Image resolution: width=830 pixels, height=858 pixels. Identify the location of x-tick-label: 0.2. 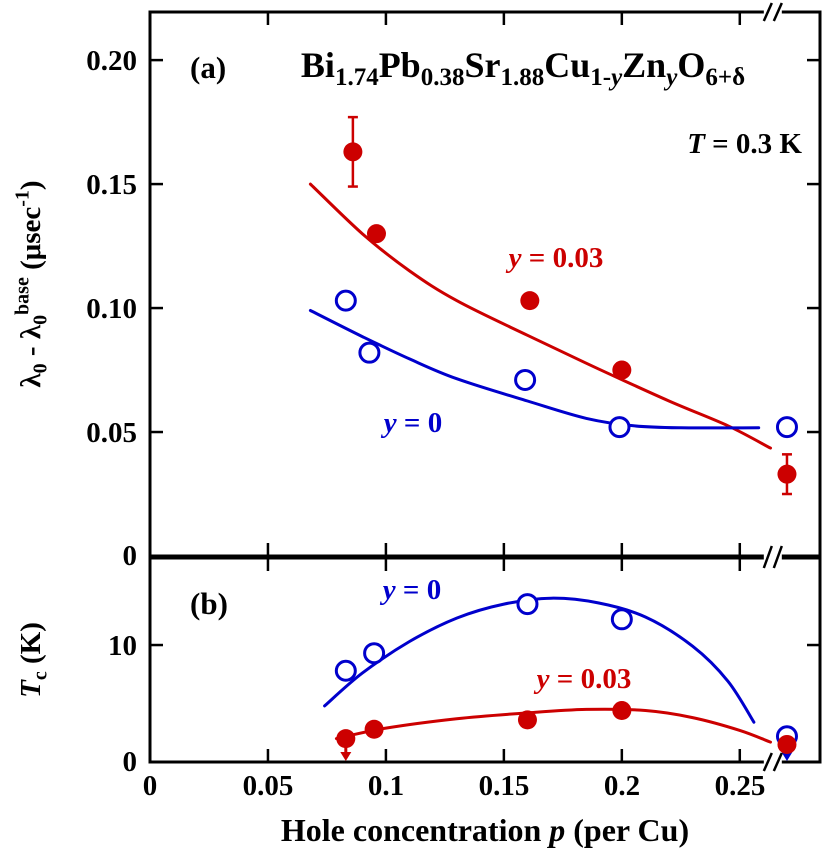
(622, 786).